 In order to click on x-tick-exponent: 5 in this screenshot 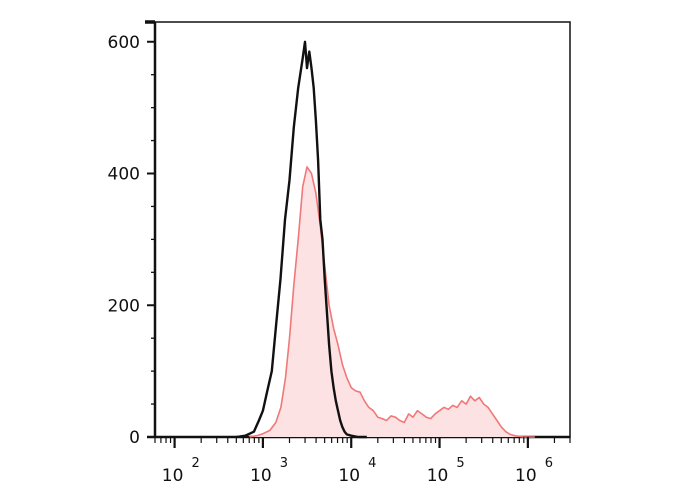, I will do `click(460, 463)`.